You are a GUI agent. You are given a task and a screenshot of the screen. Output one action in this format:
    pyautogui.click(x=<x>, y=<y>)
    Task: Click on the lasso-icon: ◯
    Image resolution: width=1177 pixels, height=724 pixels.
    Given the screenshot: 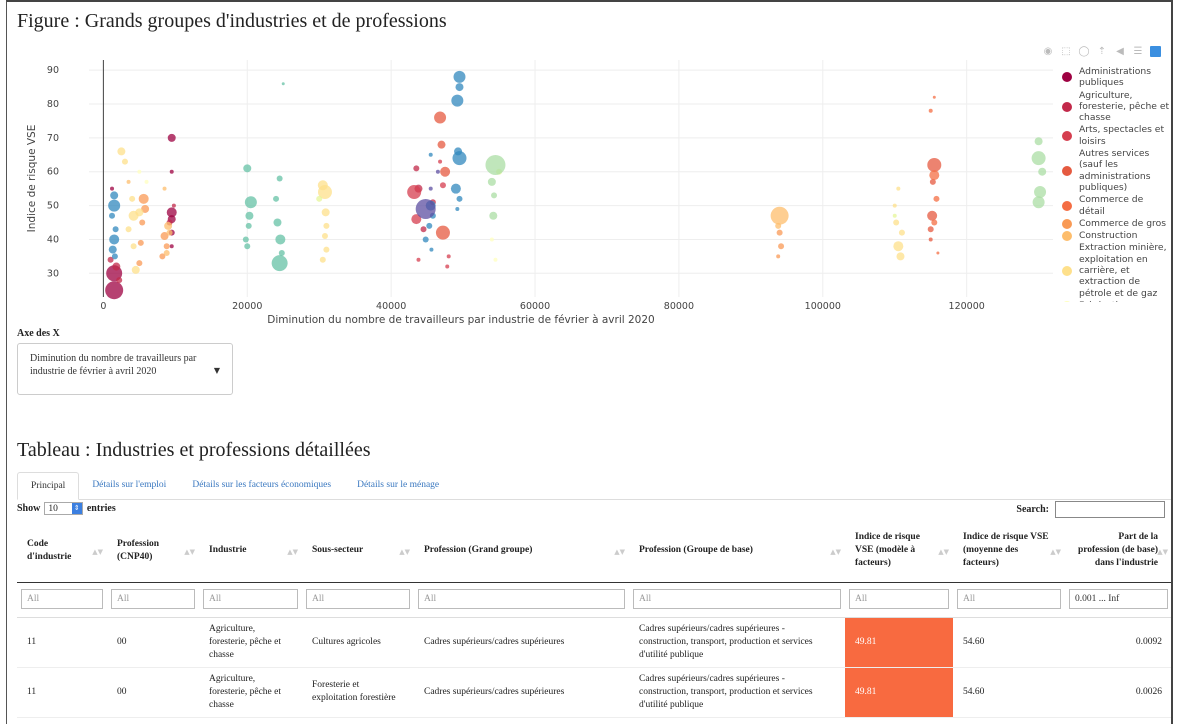 What is the action you would take?
    pyautogui.click(x=1084, y=51)
    